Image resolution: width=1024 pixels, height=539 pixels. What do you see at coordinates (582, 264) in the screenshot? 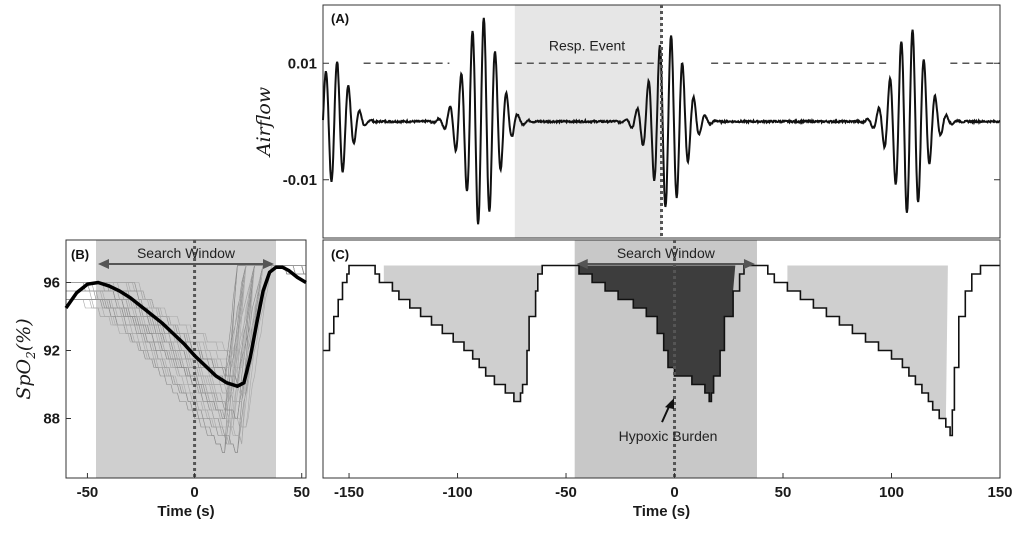
I see `panel-c-arrow-head-left` at bounding box center [582, 264].